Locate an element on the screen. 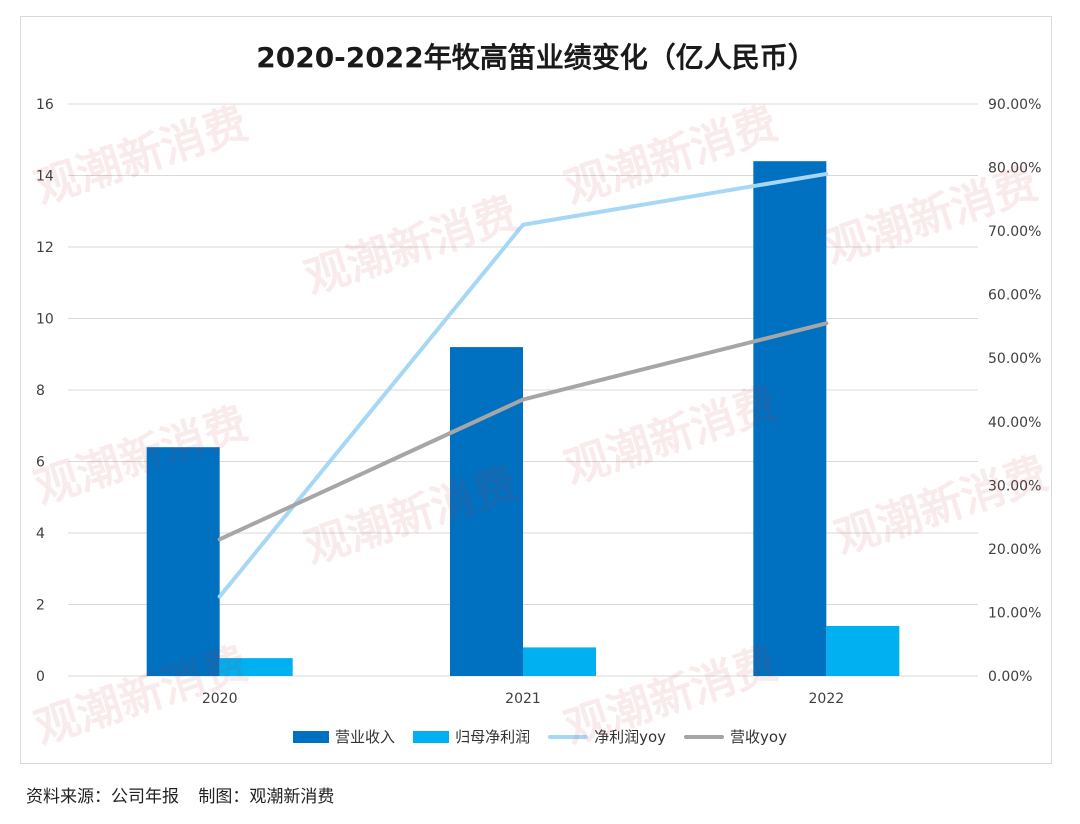 This screenshot has width=1080, height=824. right-axis-tick: 20.00% is located at coordinates (1014, 550).